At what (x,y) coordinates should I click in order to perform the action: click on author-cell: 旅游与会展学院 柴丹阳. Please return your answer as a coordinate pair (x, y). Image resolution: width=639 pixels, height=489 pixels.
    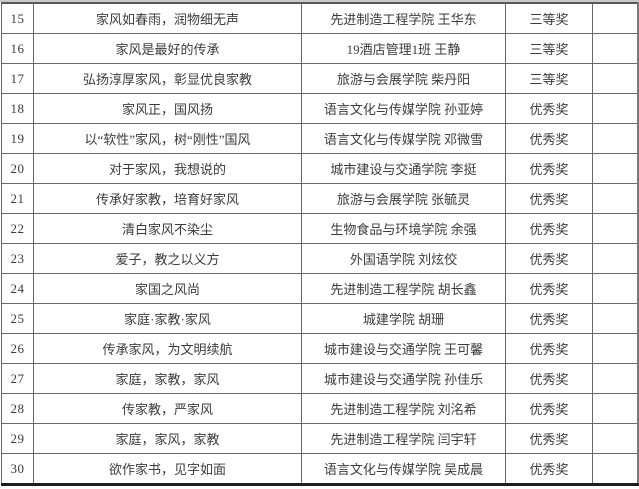
    Looking at the image, I should click on (403, 78).